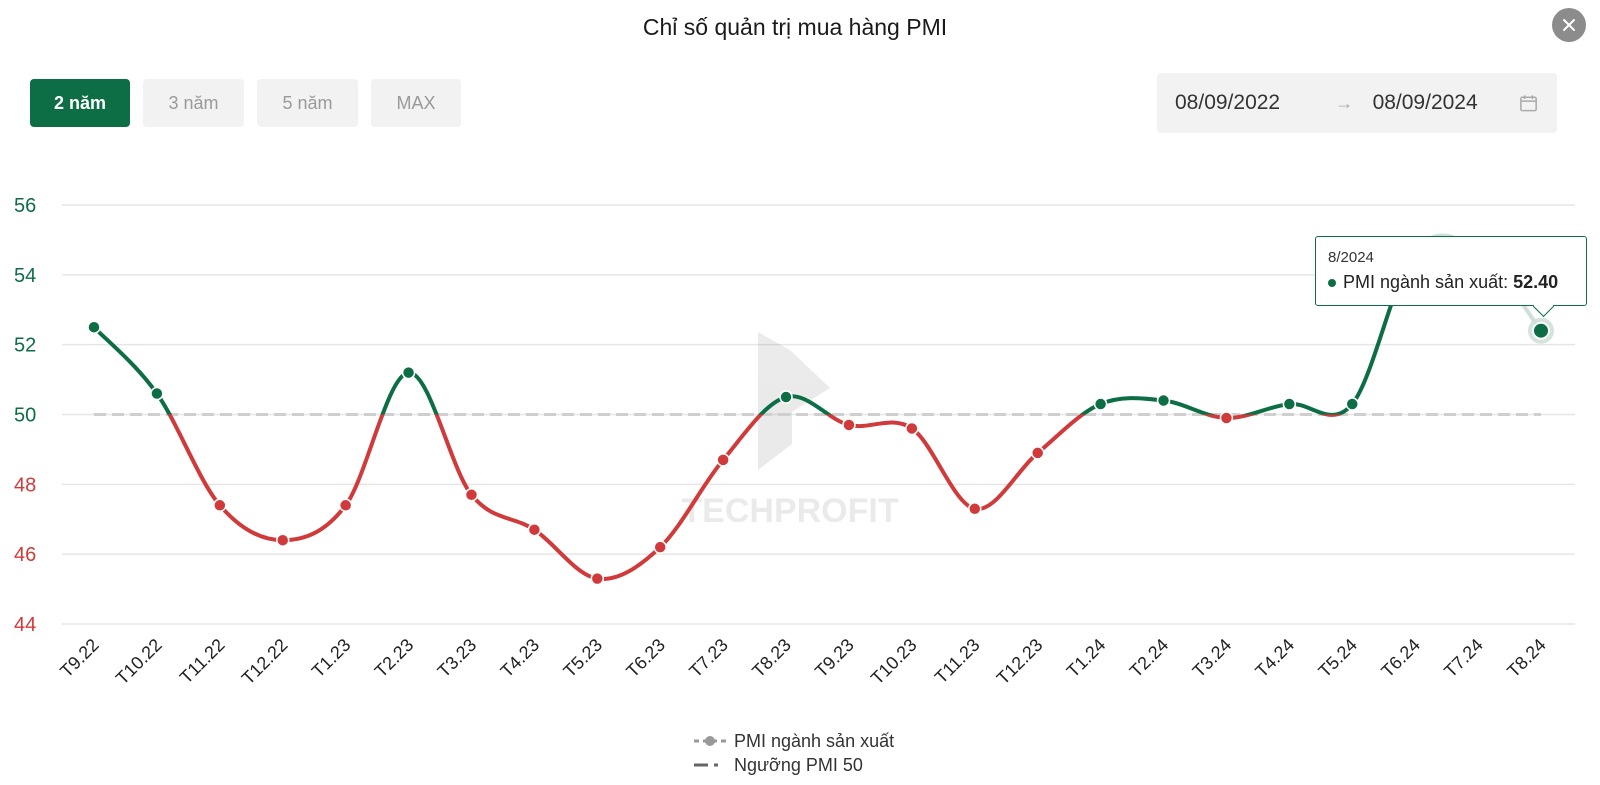  I want to click on tooltip-value: 52.40, so click(1536, 282).